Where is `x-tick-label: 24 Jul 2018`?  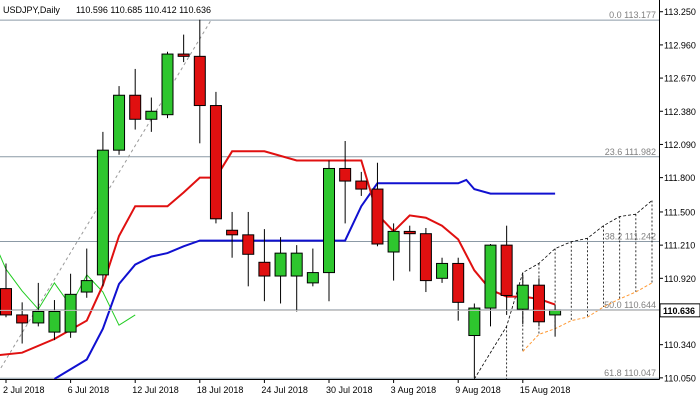
x-tick-label: 24 Jul 2018 is located at coordinates (284, 390).